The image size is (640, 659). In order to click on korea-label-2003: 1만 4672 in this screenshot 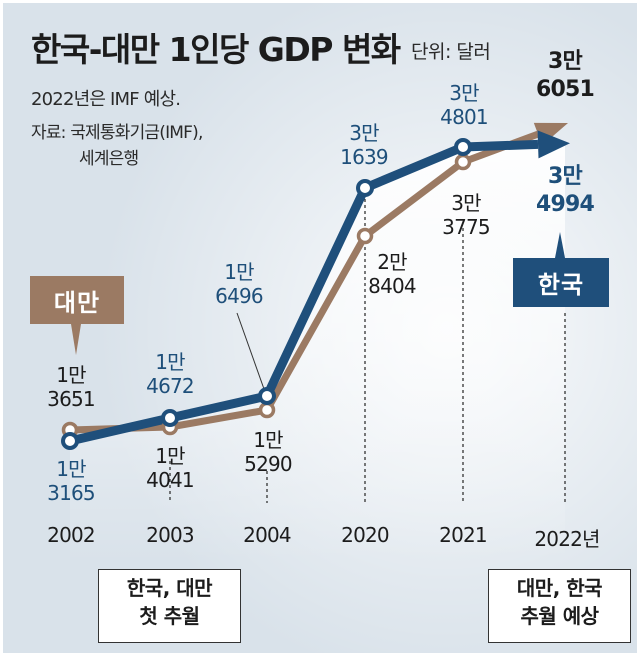, I will do `click(170, 374)`.